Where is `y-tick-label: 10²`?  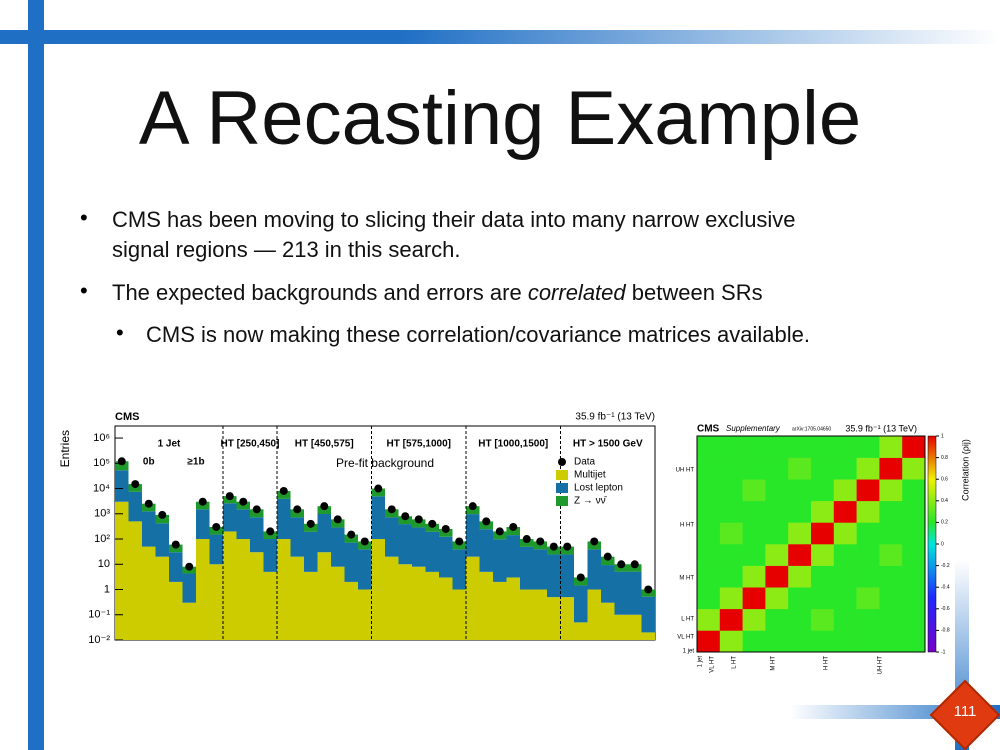
y-tick-label: 10² is located at coordinates (102, 539).